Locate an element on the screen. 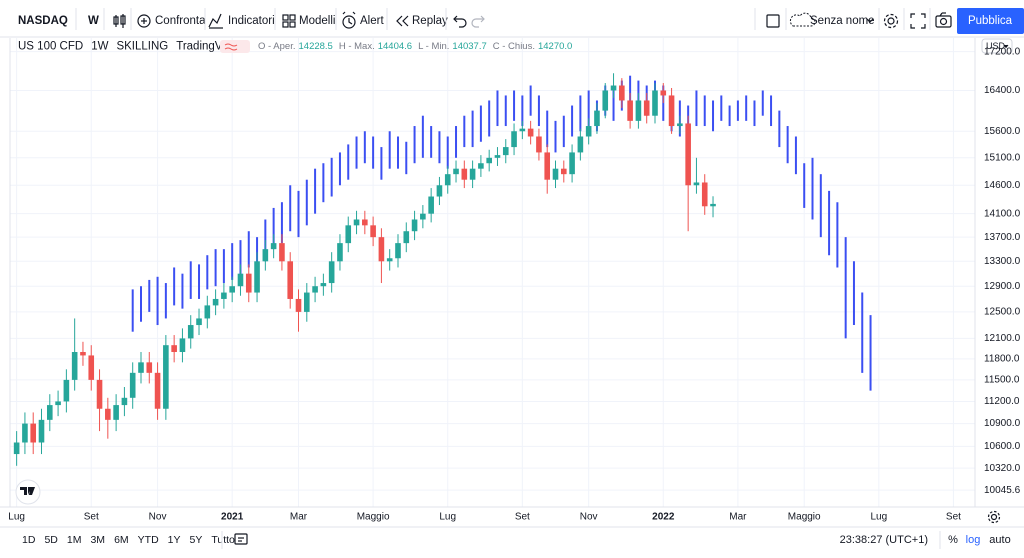  toolbar-button: Confronta is located at coordinates (180, 21).